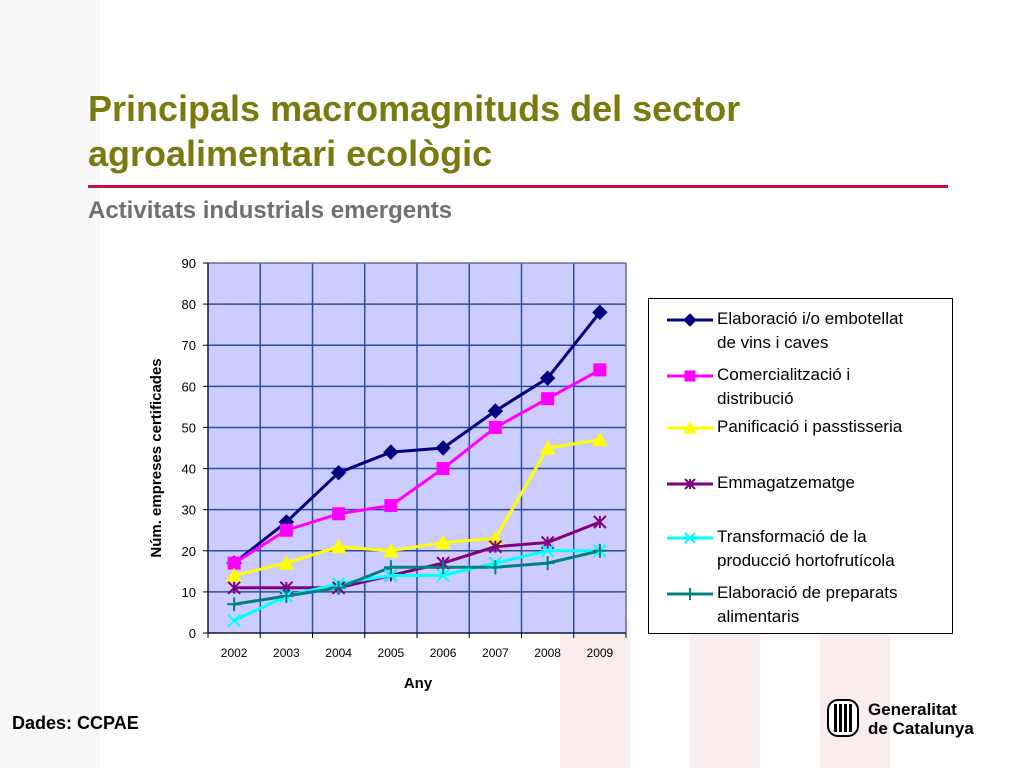 Image resolution: width=1024 pixels, height=768 pixels. I want to click on x-tick-label: 2007, so click(495, 653).